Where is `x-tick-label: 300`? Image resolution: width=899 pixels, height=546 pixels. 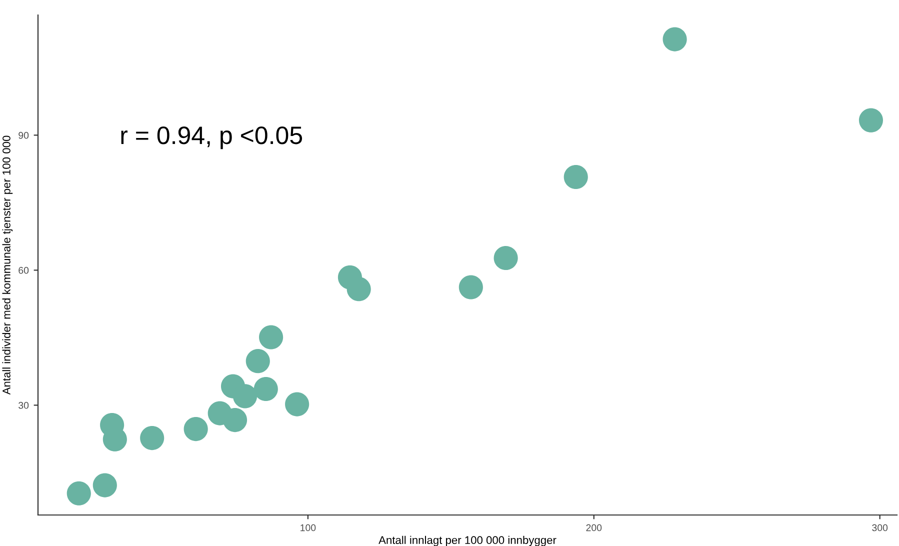
x-tick-label: 300 is located at coordinates (880, 528).